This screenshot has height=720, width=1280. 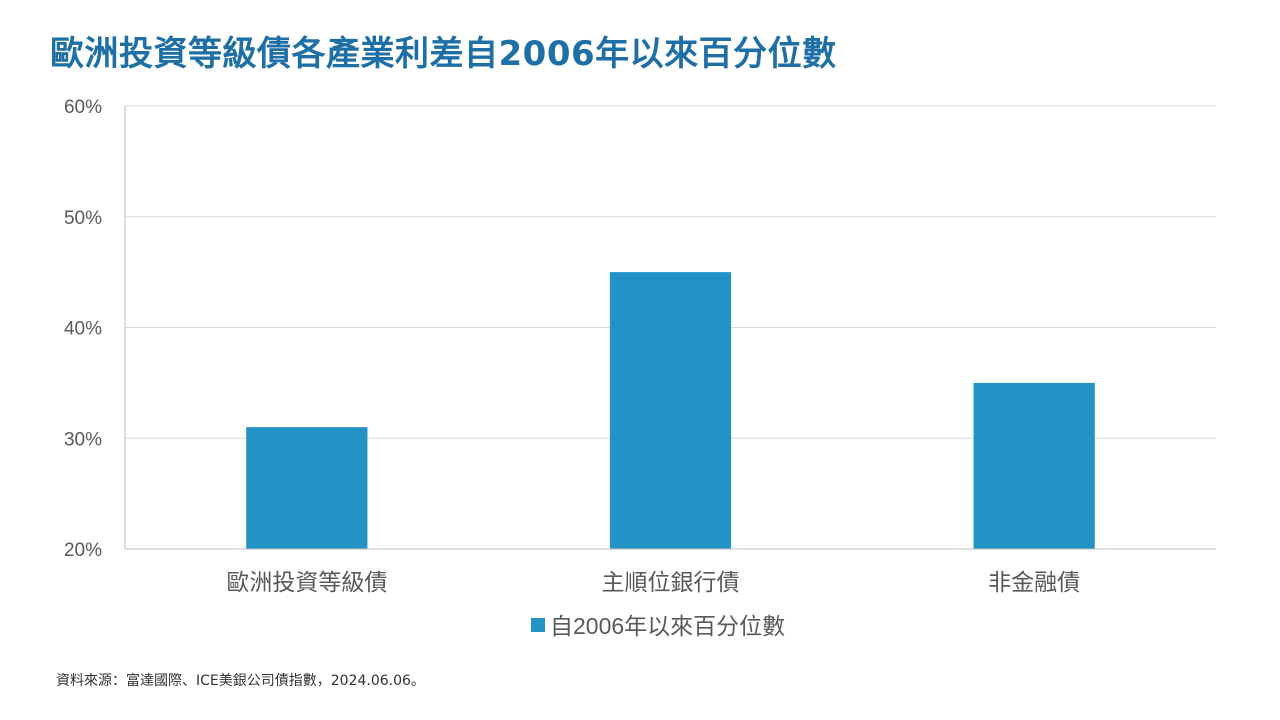 I want to click on legend-swatch, so click(x=538, y=625).